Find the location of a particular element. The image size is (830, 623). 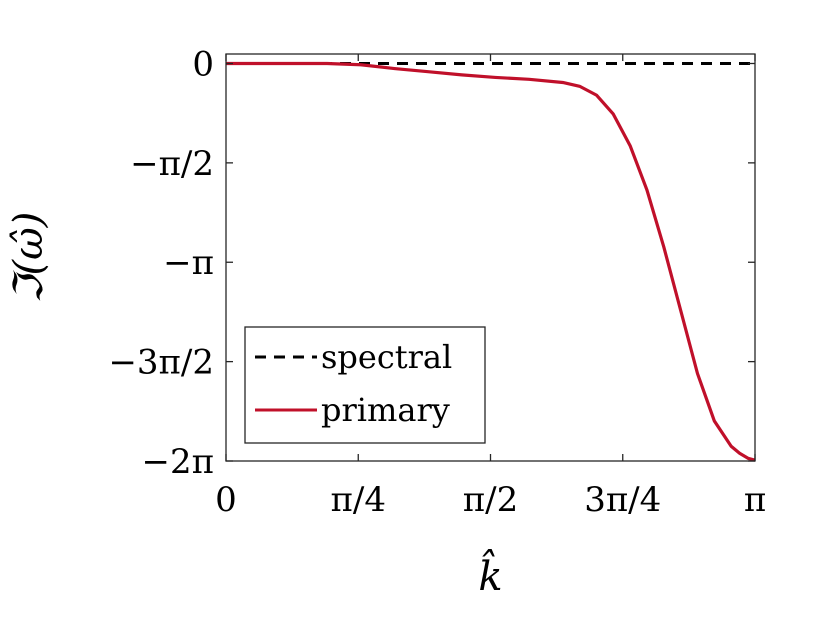

legend-label-primary: primary is located at coordinates (385, 410).